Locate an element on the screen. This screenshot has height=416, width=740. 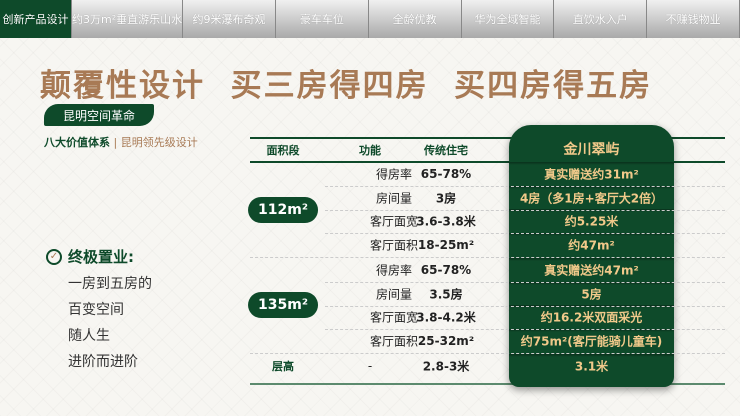
tab-innovative-design: 创新产品设计 is located at coordinates (36, 19).